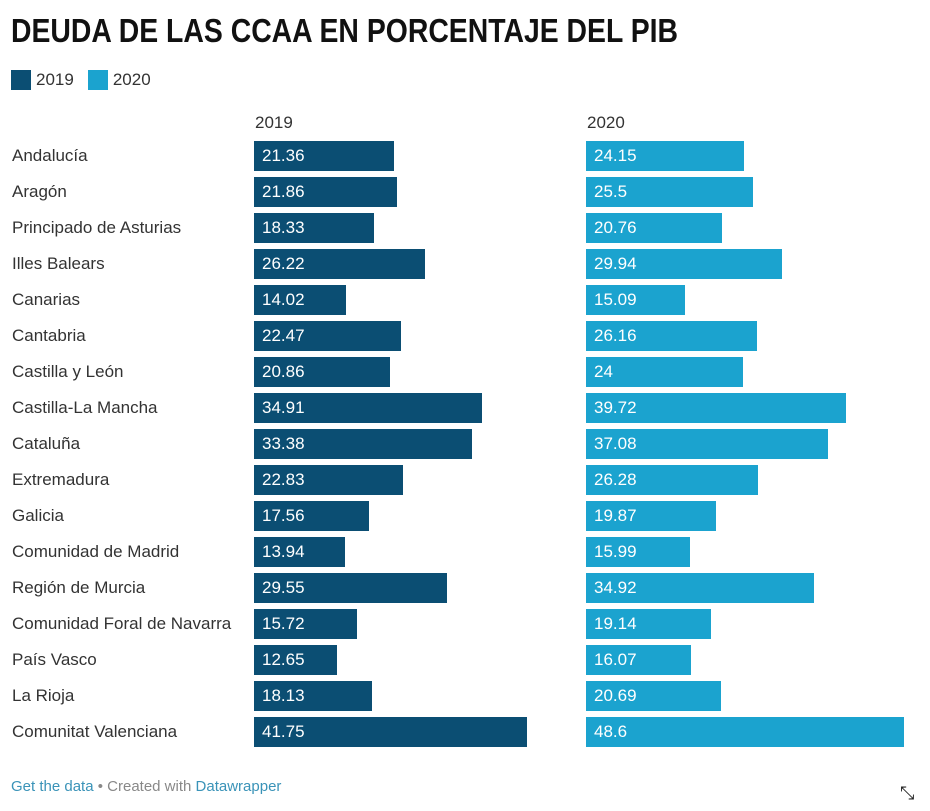 The width and height of the screenshot is (930, 811). Describe the element at coordinates (283, 695) in the screenshot. I see `data-label-2019: 18.13` at that location.